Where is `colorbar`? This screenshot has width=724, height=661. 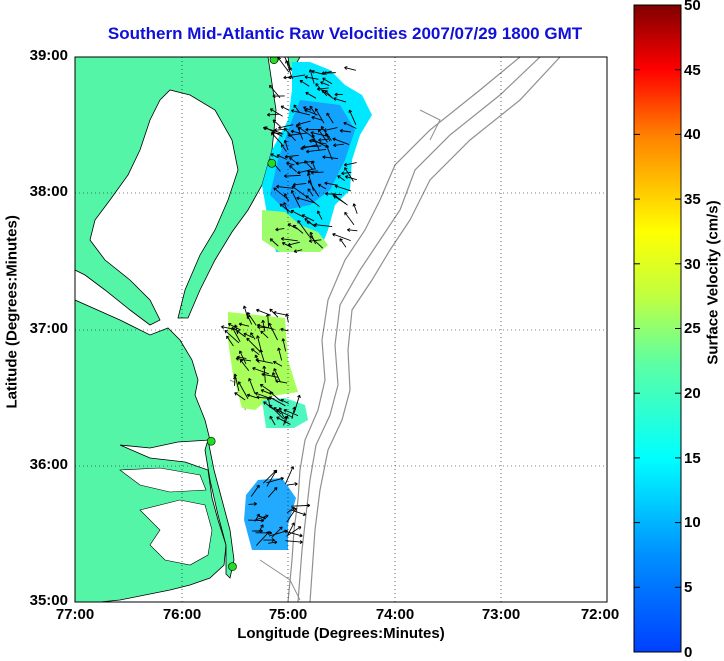 colorbar is located at coordinates (657, 328).